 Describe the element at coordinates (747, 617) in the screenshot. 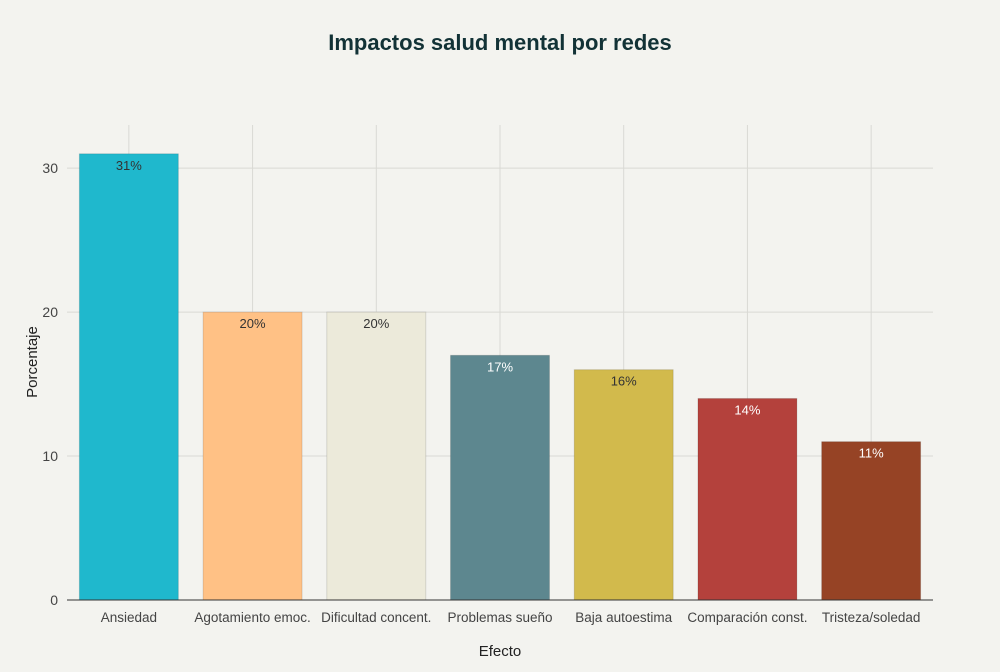

I see `x-tick-label: Comparación const.` at that location.